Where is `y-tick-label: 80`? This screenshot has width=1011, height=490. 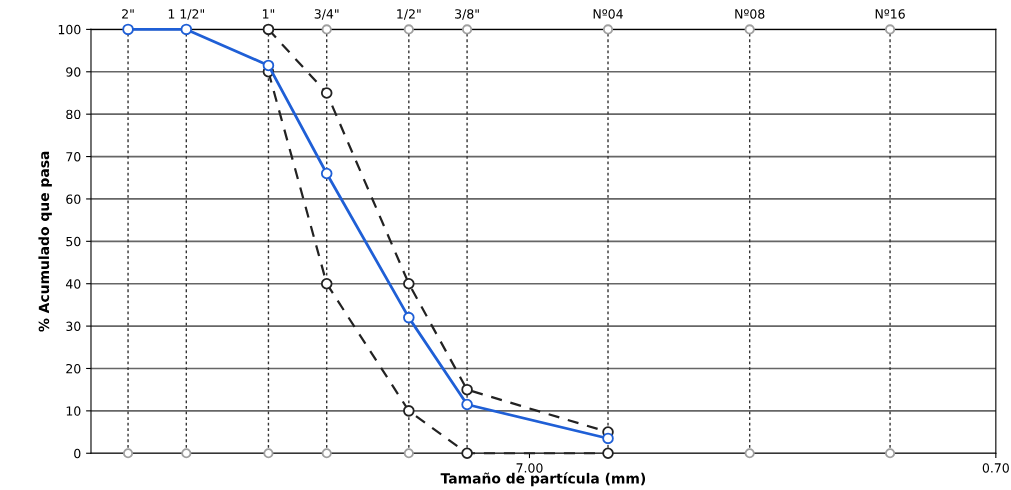 y-tick-label: 80 is located at coordinates (73, 114).